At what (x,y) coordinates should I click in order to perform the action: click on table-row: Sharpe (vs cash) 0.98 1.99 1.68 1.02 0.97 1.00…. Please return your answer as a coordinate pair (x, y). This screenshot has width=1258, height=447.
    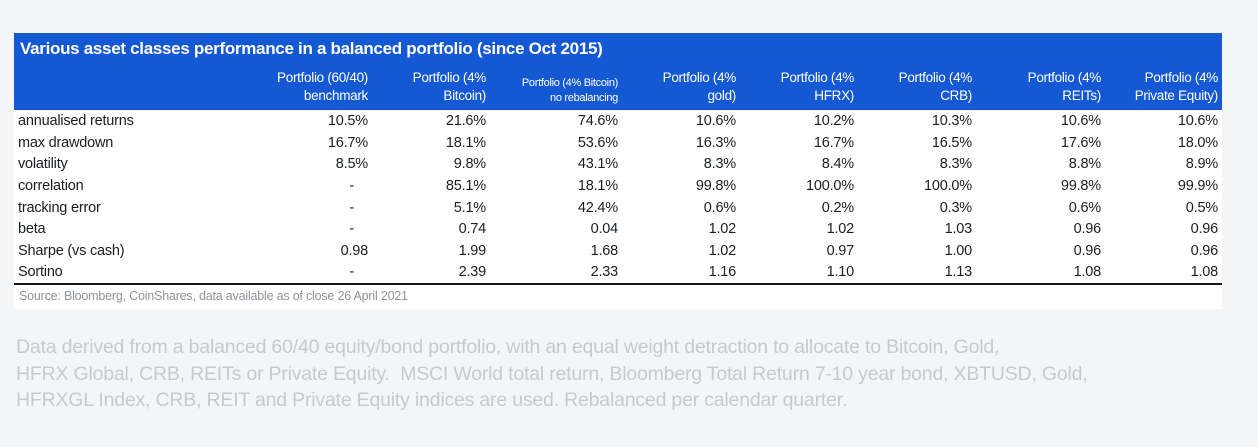
    Looking at the image, I should click on (618, 251).